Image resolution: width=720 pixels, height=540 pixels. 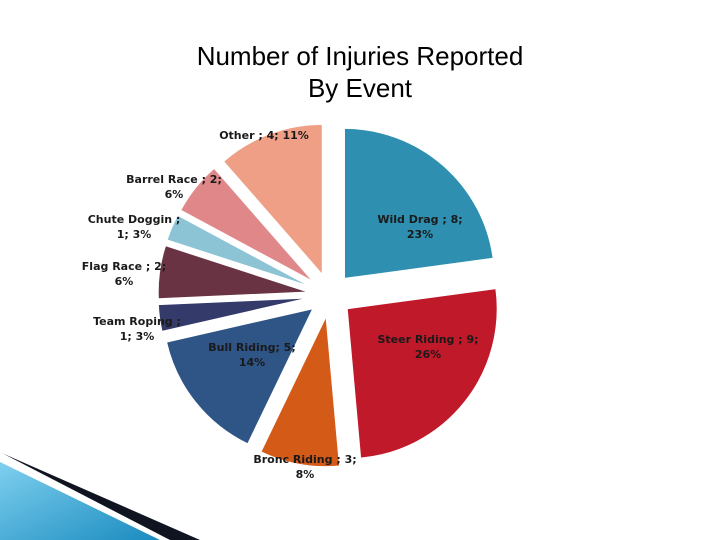 I want to click on pie-slice-bull-riding, so click(x=239, y=376).